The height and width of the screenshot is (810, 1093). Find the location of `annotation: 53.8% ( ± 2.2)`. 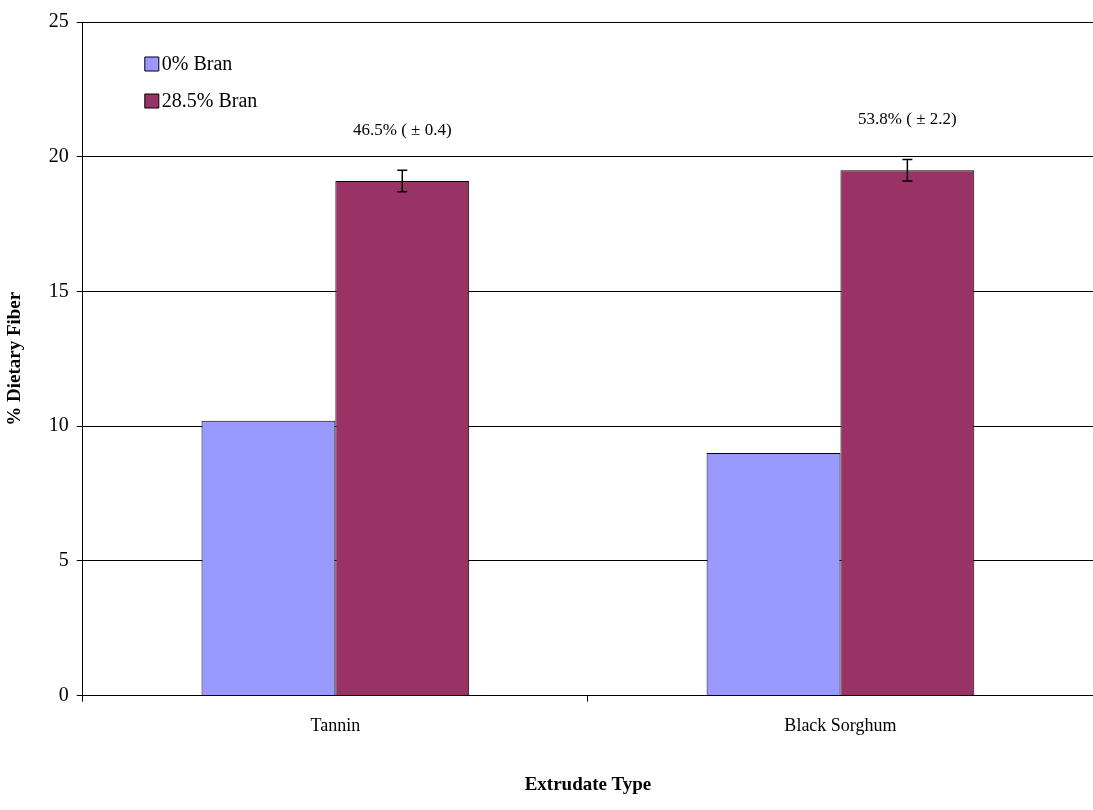

annotation: 53.8% ( ± 2.2) is located at coordinates (907, 119).